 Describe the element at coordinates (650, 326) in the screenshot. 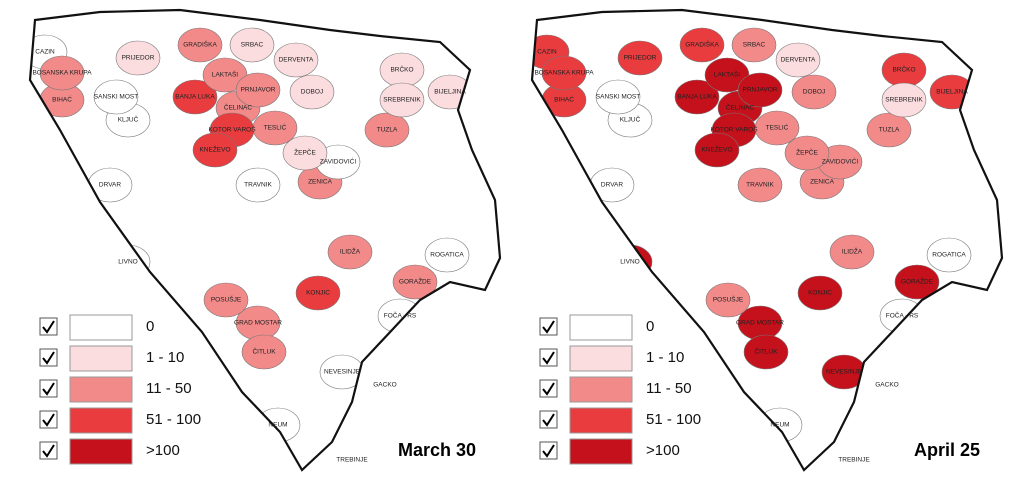

I see `legend-label: 0` at that location.